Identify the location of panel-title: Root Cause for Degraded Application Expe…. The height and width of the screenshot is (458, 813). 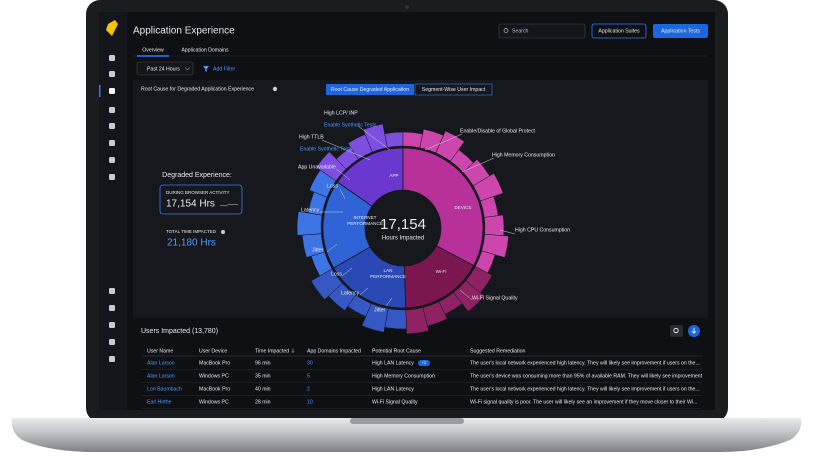
(197, 89).